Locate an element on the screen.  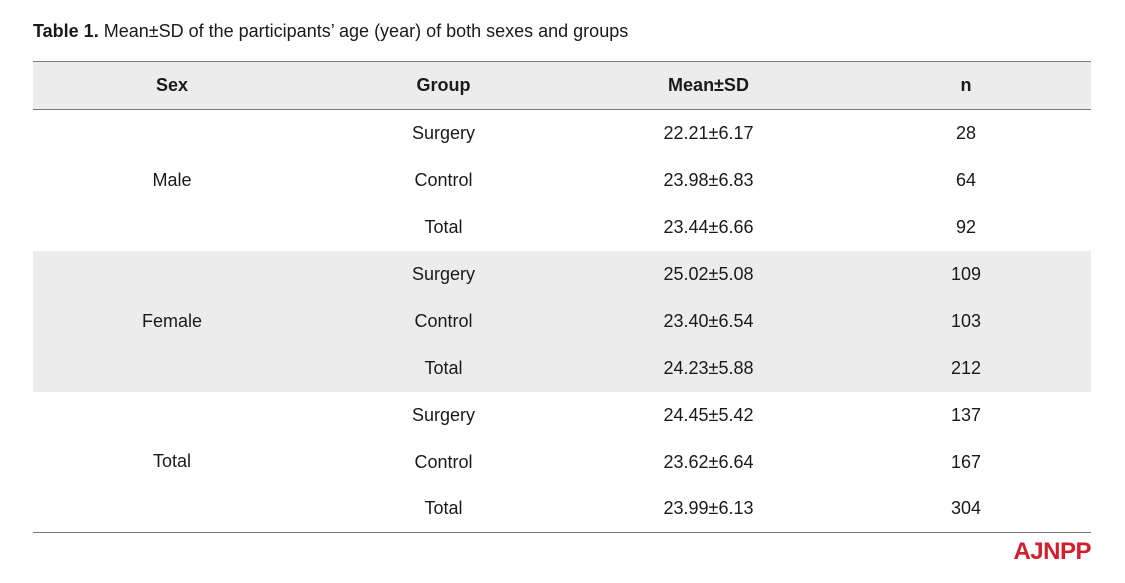
table-row: Total 23.44±6.66 92 is located at coordinates (562, 227).